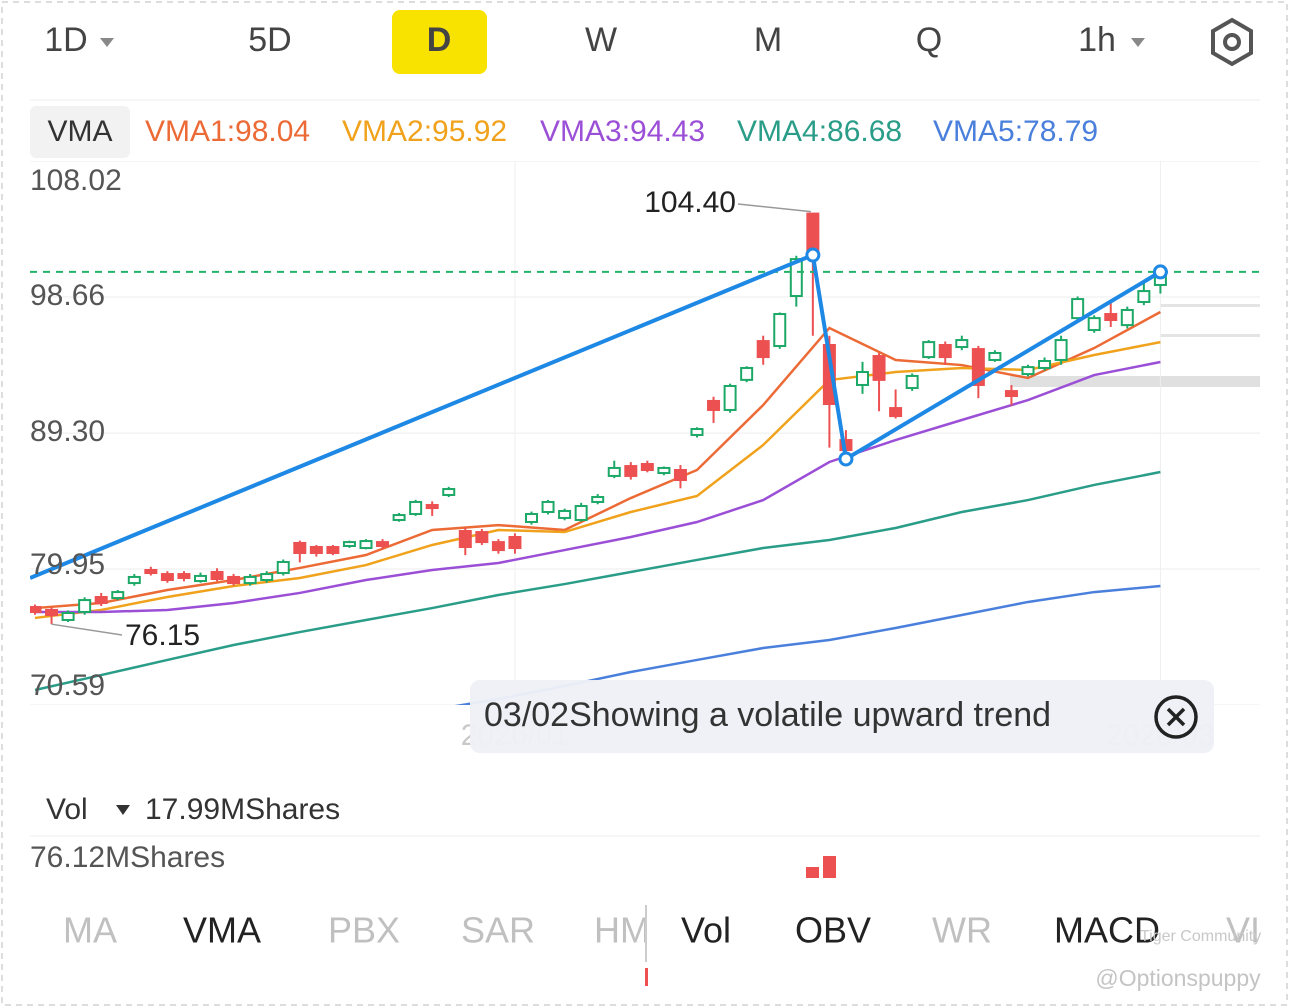  I want to click on volume-value: 17.99MShares, so click(242, 809).